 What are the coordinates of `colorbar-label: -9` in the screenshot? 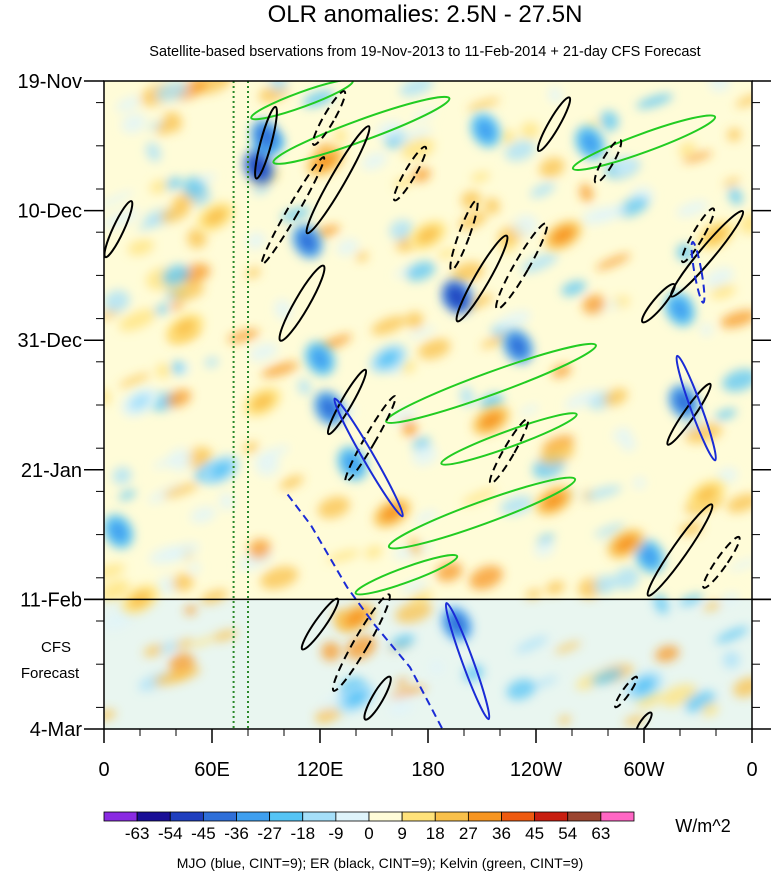 It's located at (335, 833).